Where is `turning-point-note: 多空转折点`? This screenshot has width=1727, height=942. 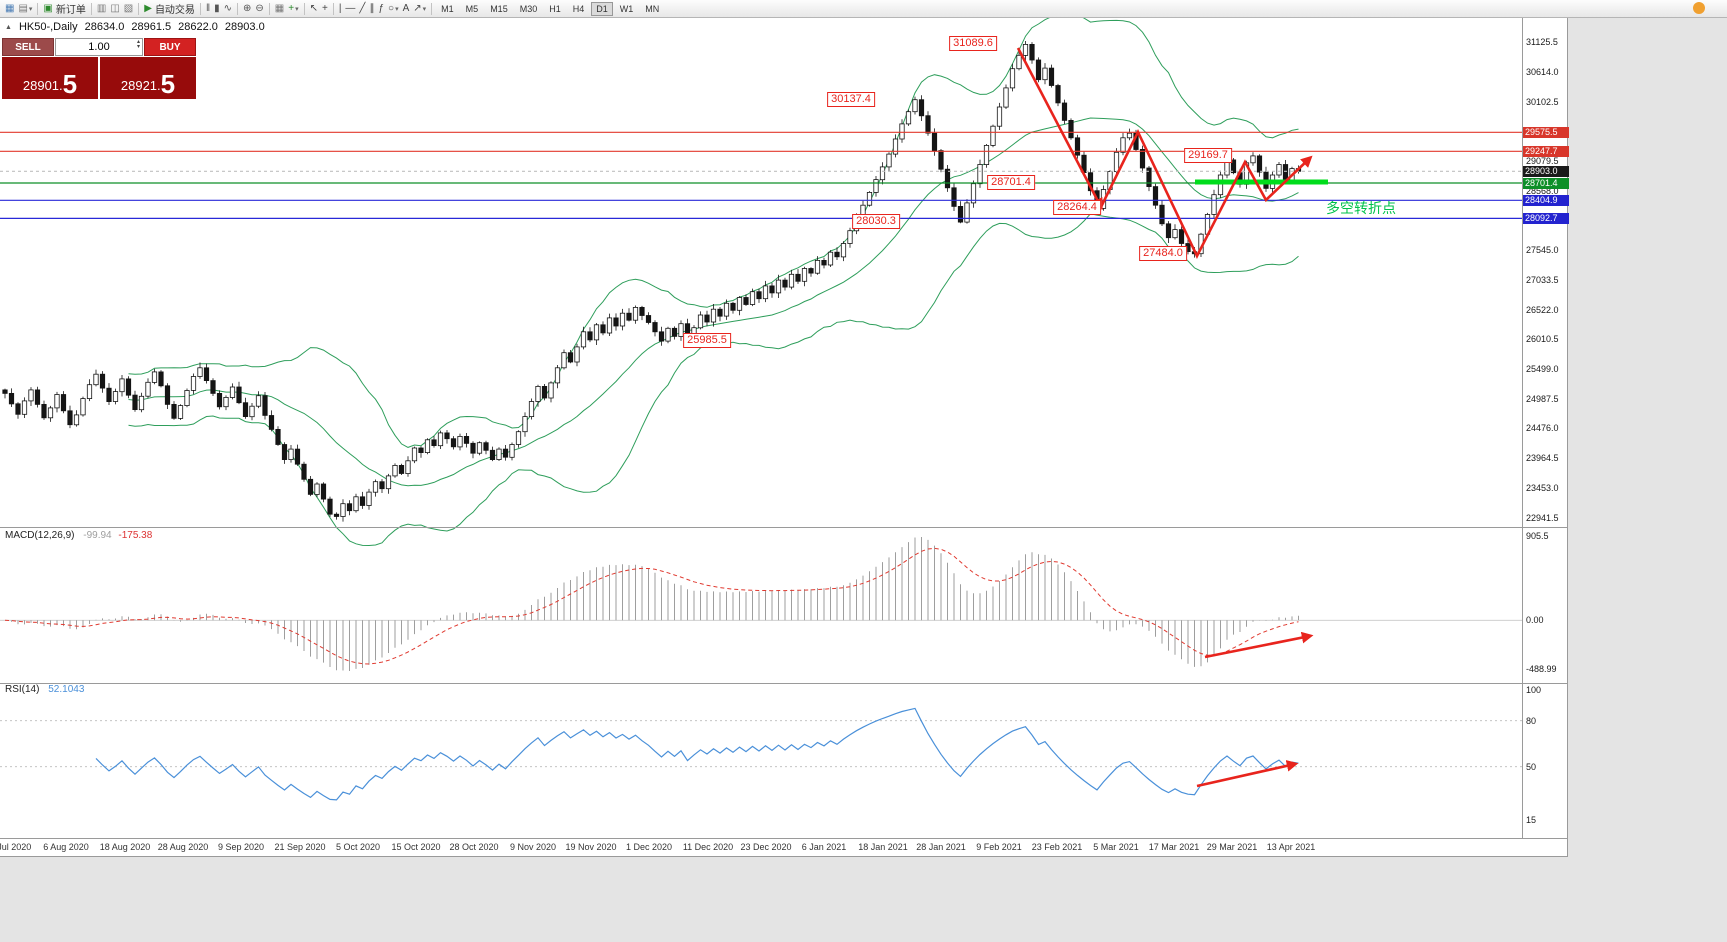
turning-point-note: 多空转折点 is located at coordinates (1361, 208).